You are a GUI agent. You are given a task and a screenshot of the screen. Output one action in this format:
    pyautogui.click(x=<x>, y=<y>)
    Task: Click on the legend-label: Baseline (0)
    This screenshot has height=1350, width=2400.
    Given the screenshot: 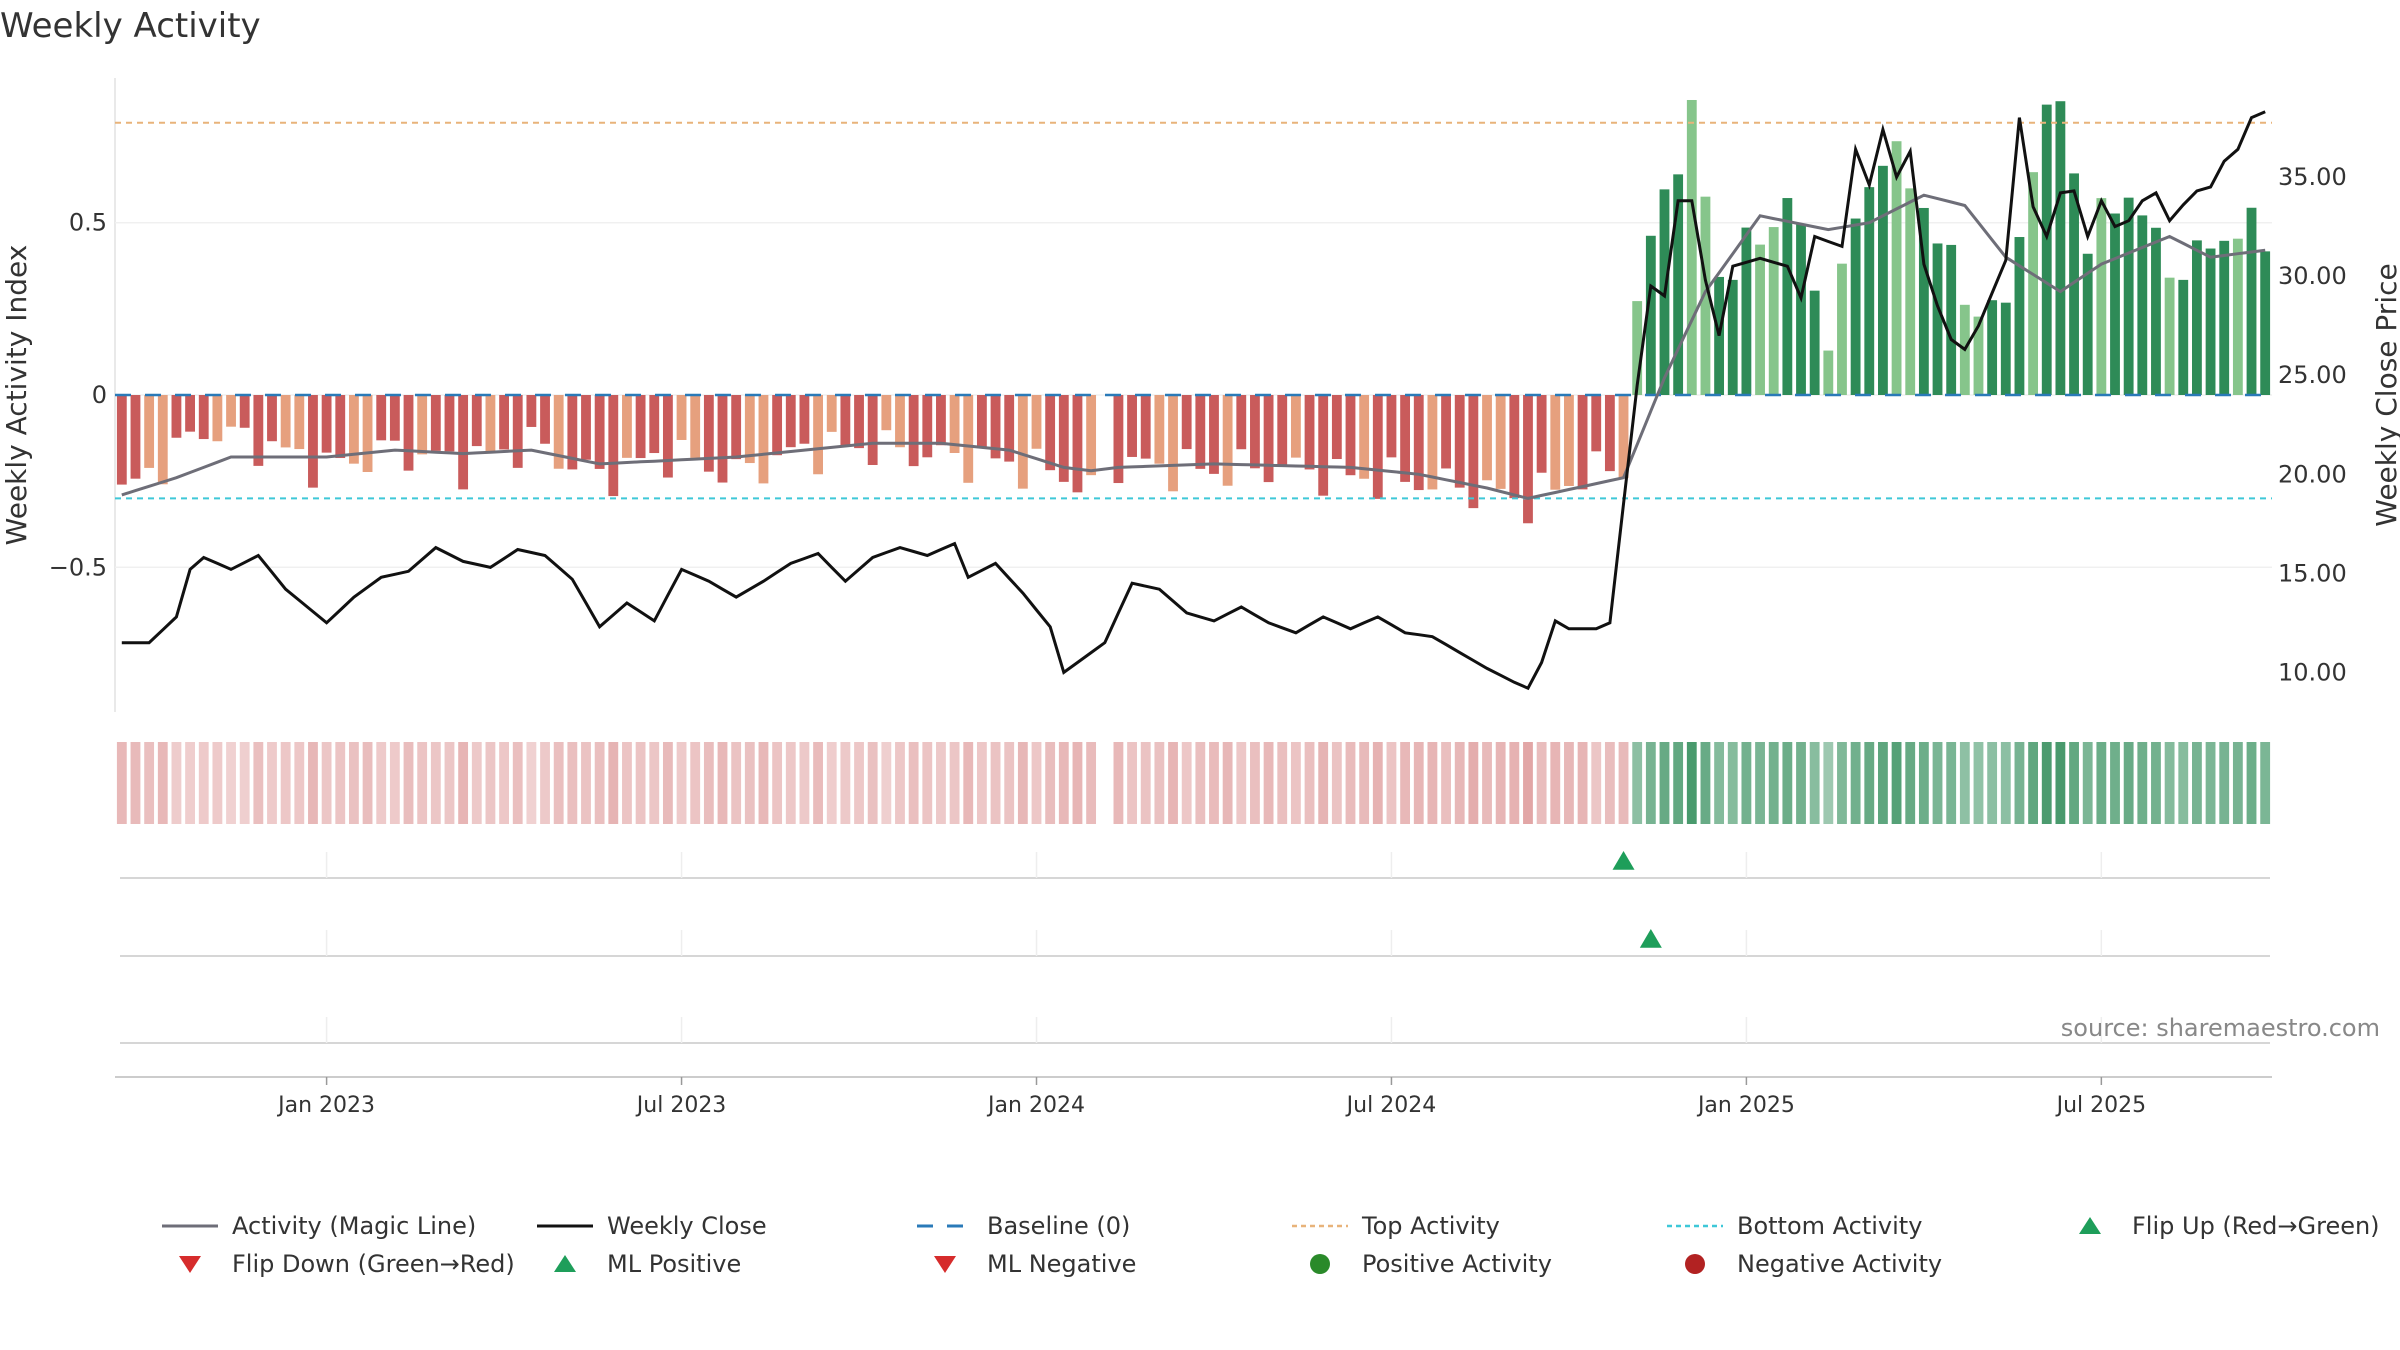 What is the action you would take?
    pyautogui.click(x=1059, y=1226)
    